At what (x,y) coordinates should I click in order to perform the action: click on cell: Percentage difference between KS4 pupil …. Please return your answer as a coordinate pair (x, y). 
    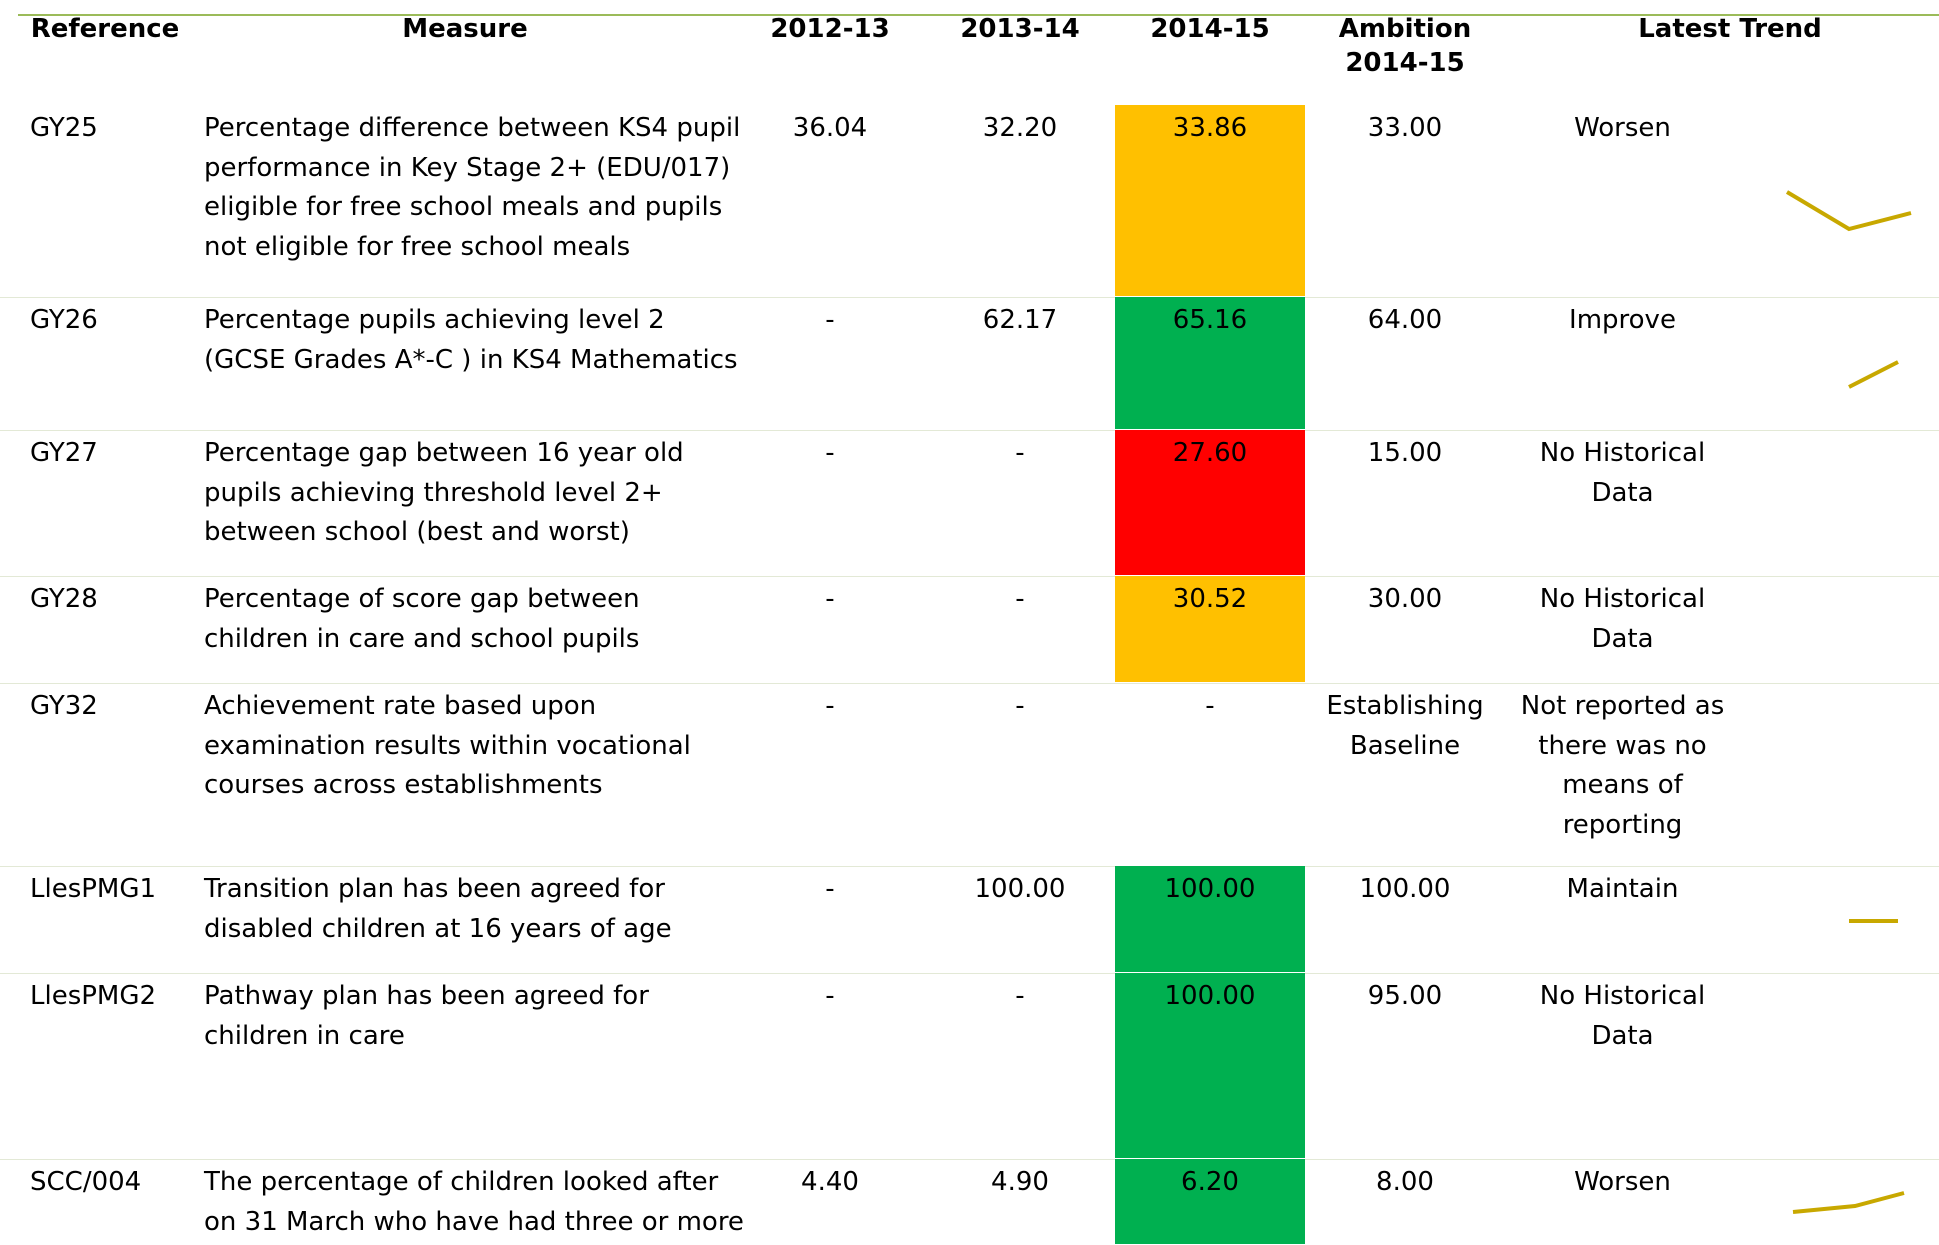
    Looking at the image, I should click on (472, 187).